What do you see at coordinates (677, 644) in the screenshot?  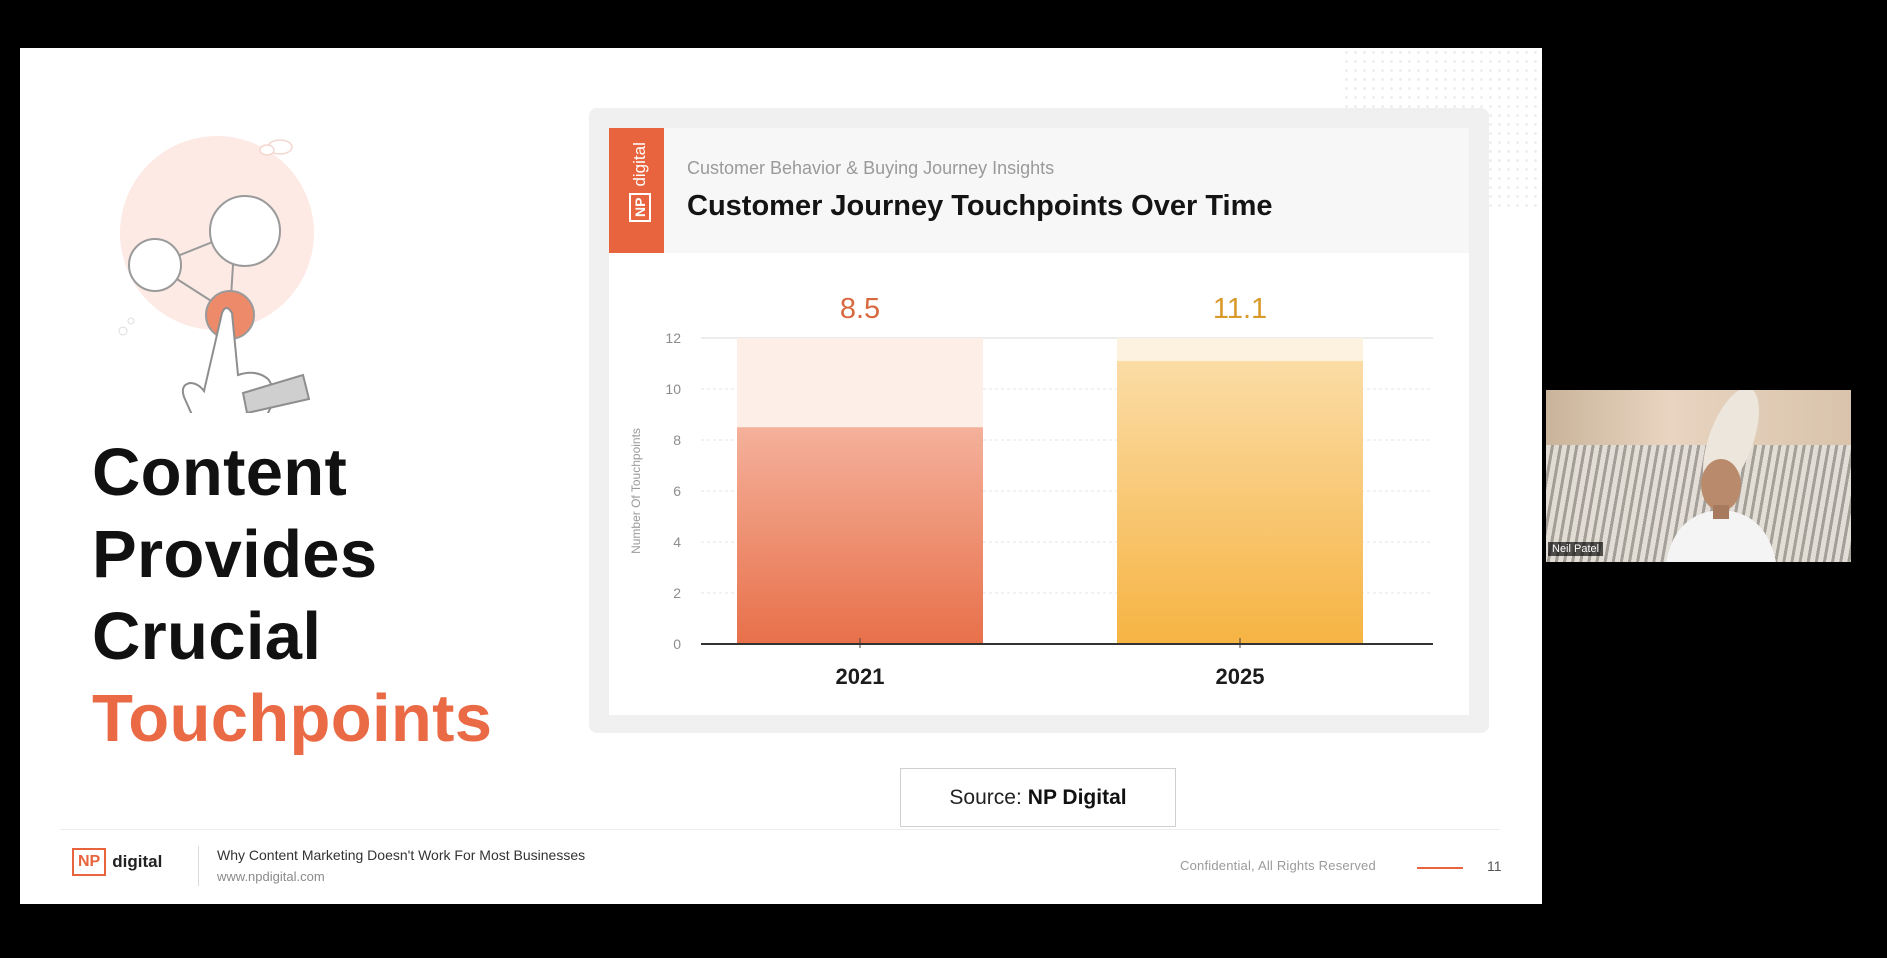 I see `y-tick-label: 0` at bounding box center [677, 644].